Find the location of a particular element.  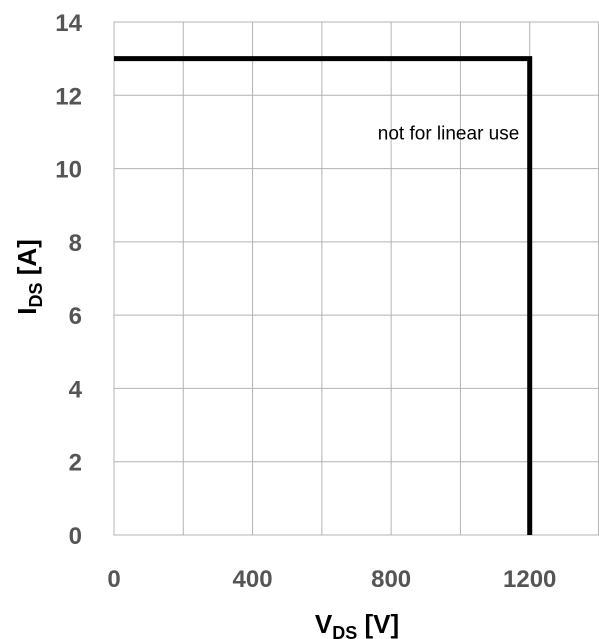

x-tick-label: 800 is located at coordinates (391, 579).